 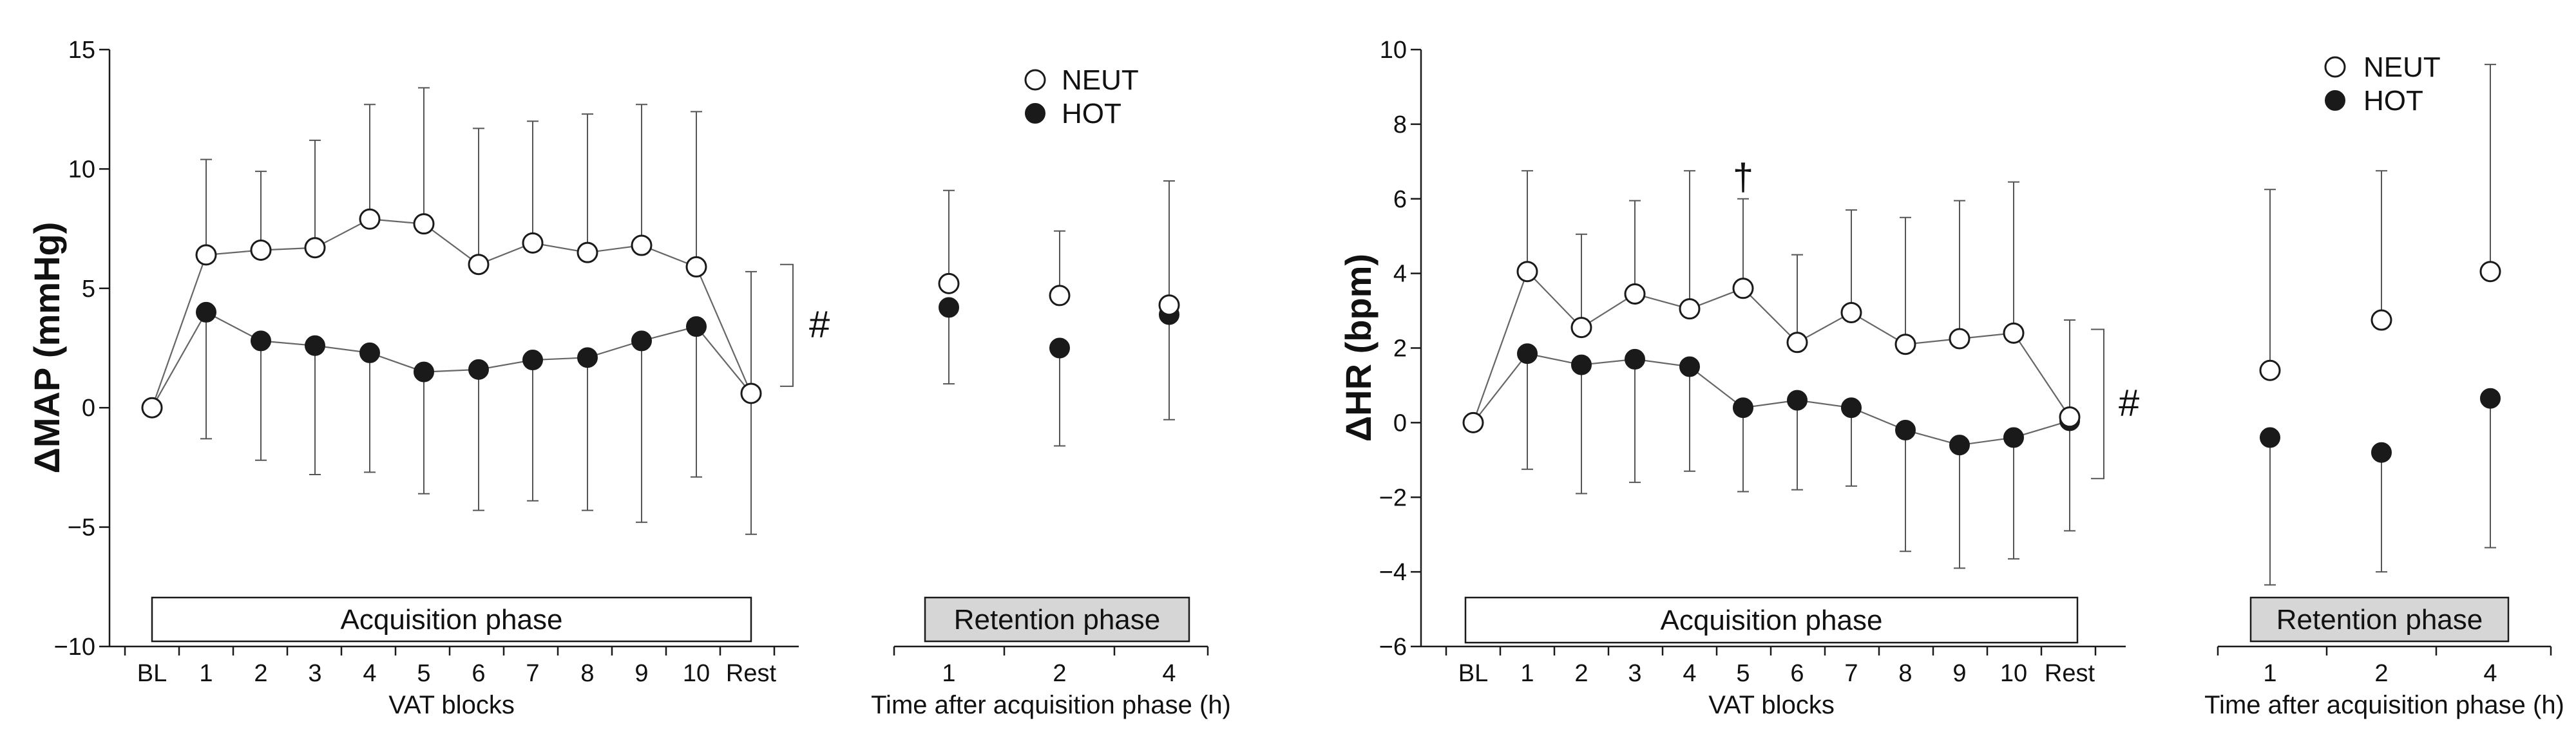 I want to click on legend-hot-marker, so click(x=1035, y=113).